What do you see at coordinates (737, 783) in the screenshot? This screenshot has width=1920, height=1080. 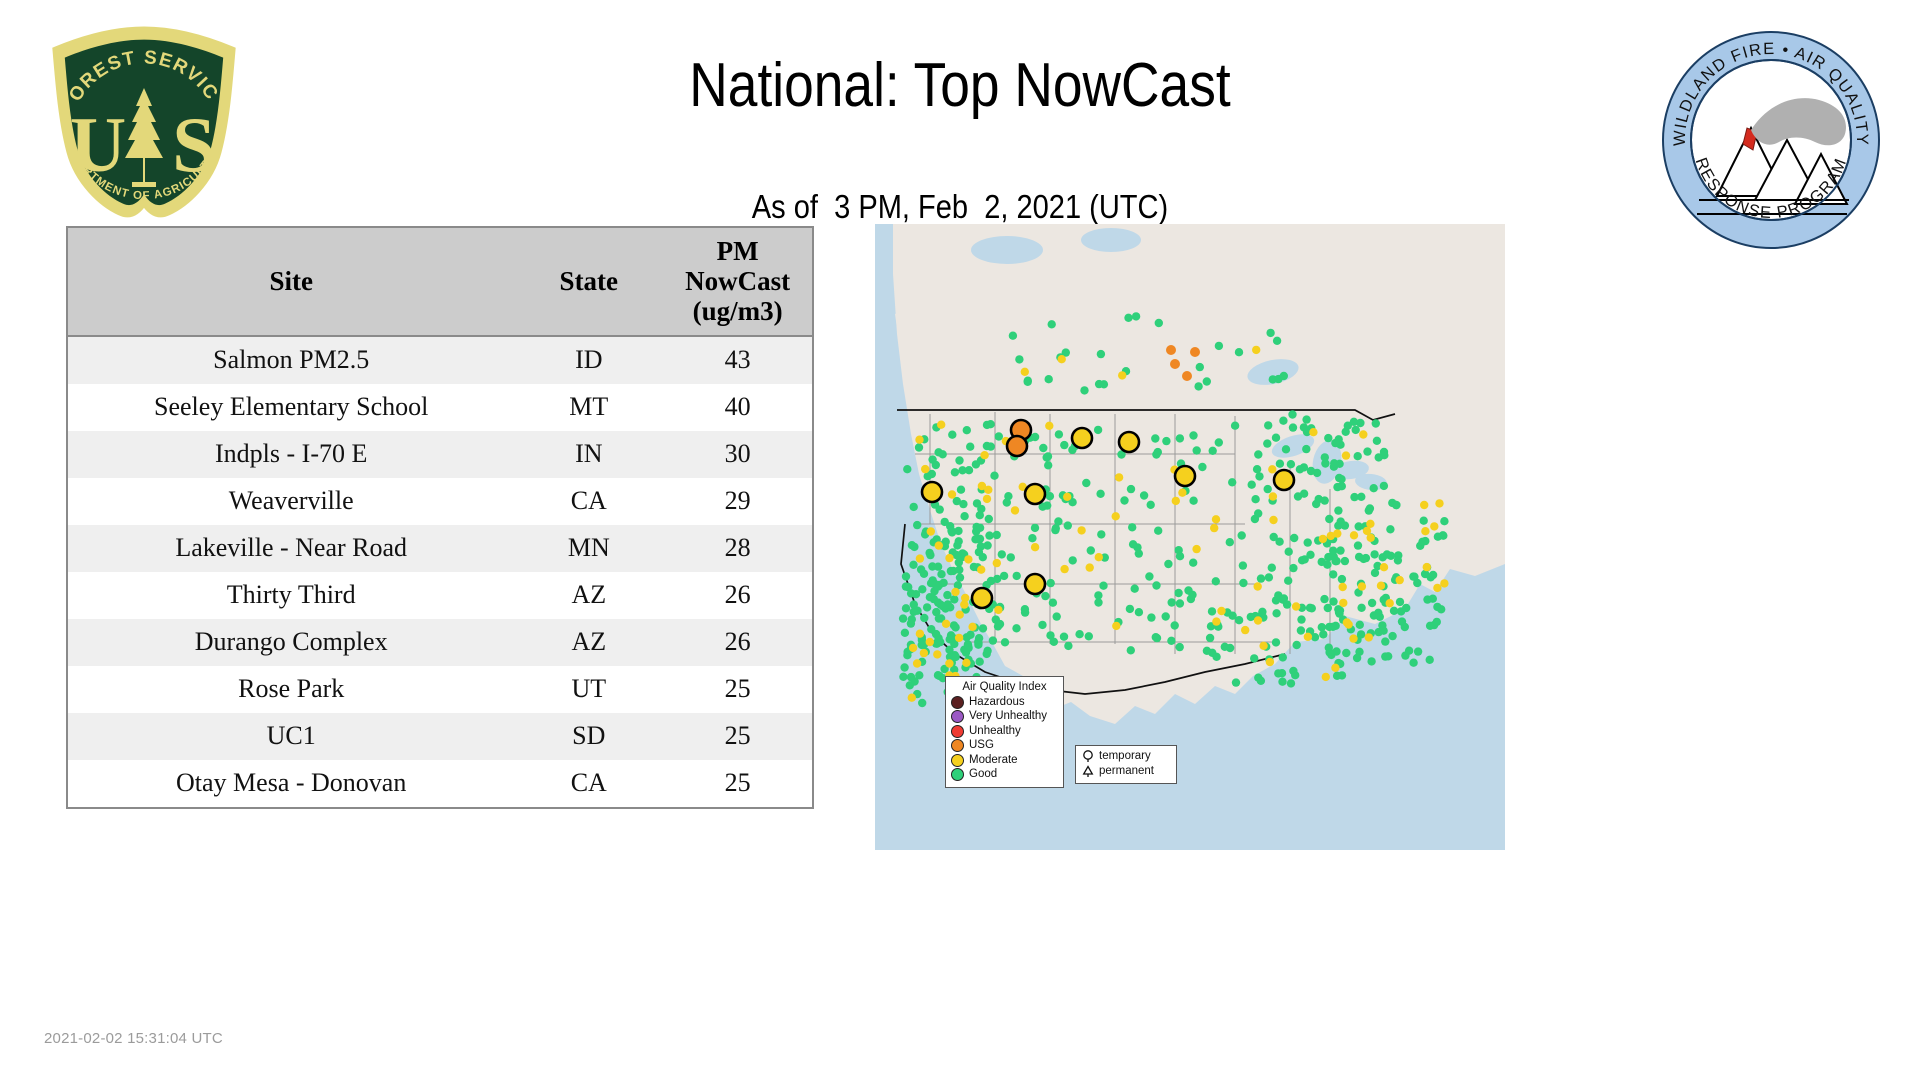 I see `cell-pm-nowcast: 25` at bounding box center [737, 783].